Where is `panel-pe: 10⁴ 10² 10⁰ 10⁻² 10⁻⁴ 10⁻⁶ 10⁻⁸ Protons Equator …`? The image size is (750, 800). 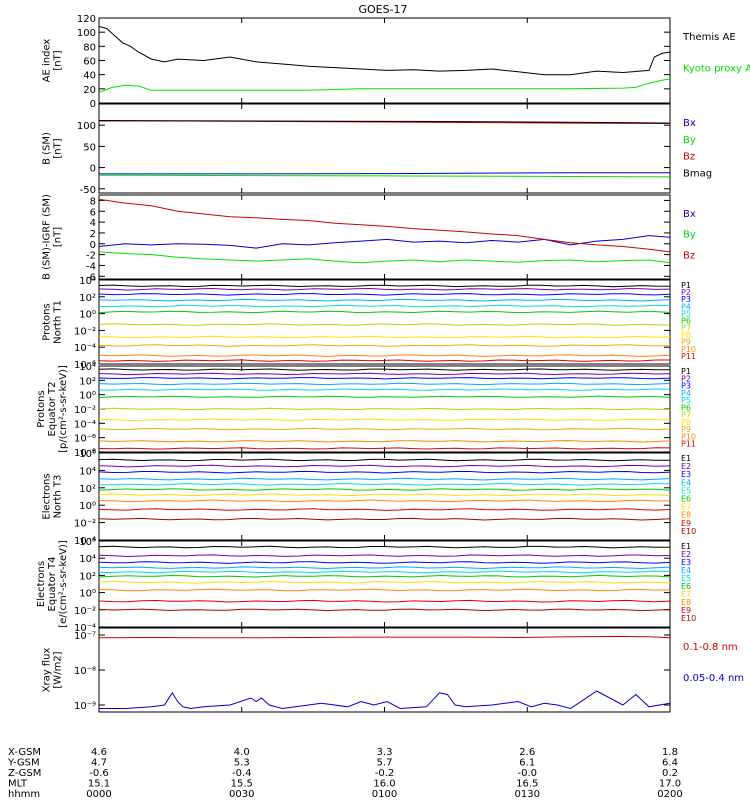 panel-pe: 10⁴ 10² 10⁰ 10⁻² 10⁻⁴ 10⁻⁶ 10⁻⁸ Protons Equator … is located at coordinates (366, 410).